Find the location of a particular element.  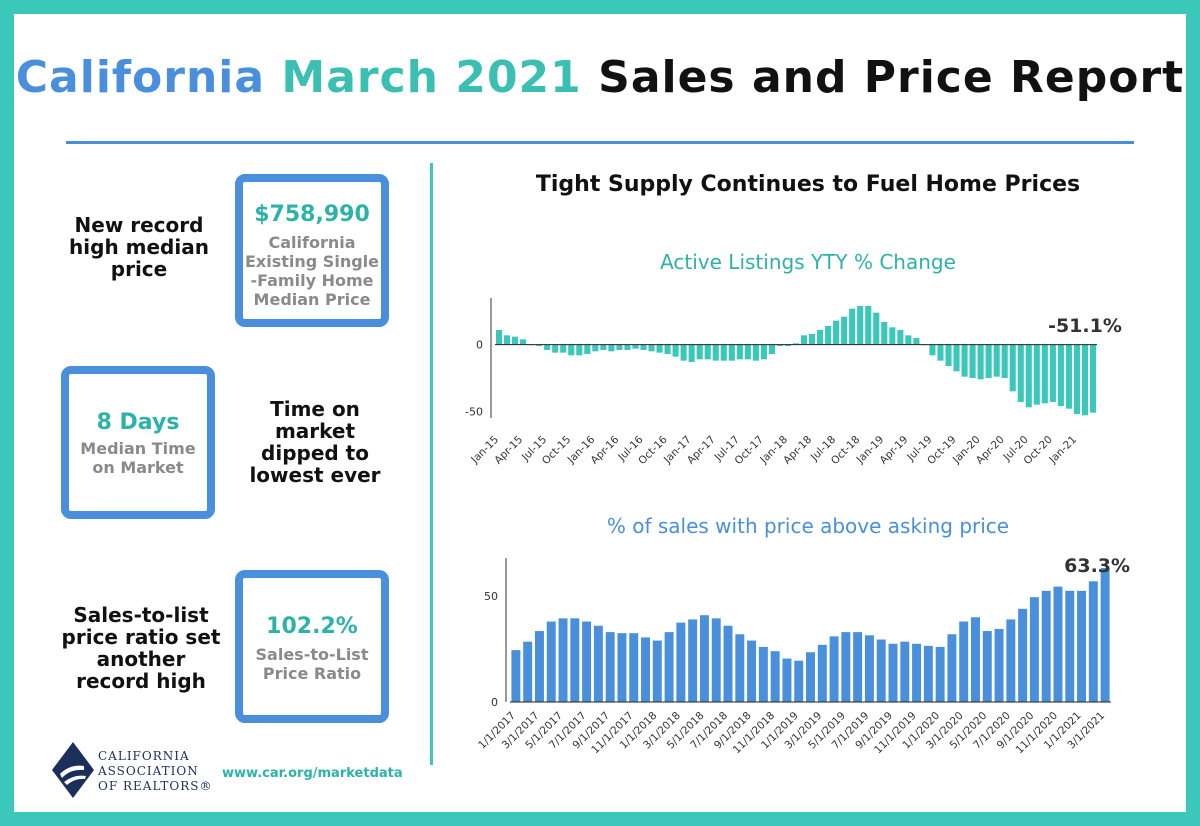

days-desc-line: market is located at coordinates (315, 431).